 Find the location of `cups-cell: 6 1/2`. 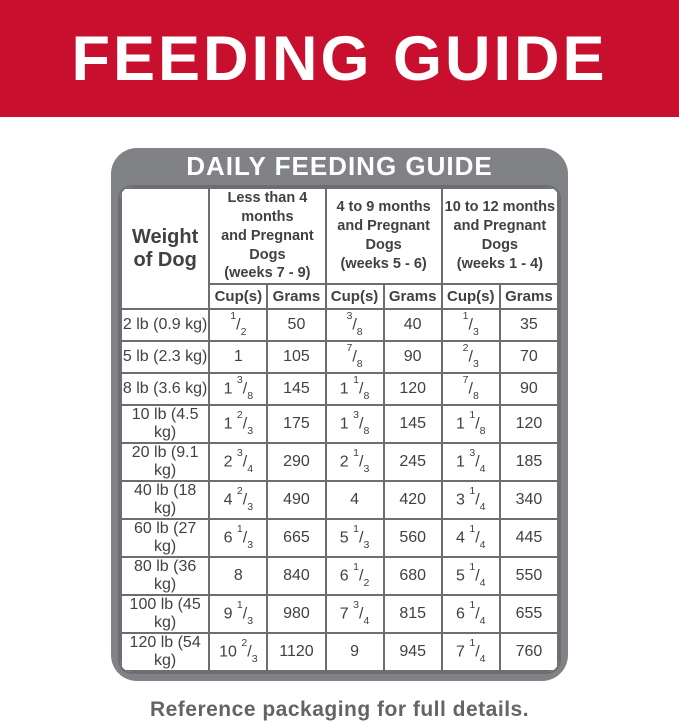

cups-cell: 6 1/2 is located at coordinates (354, 576).